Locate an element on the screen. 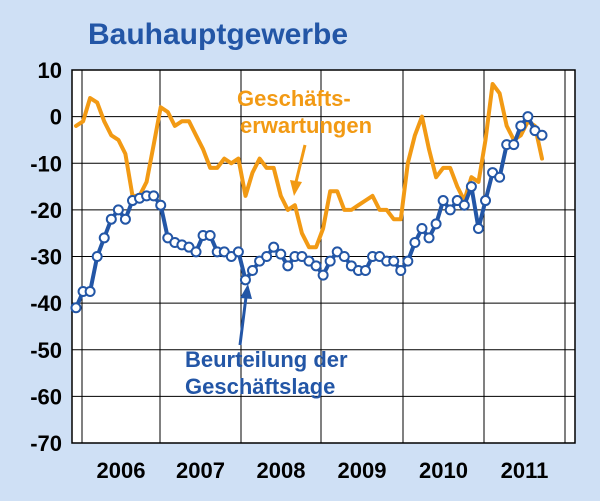  x-tick-label: 2010 is located at coordinates (443, 470).